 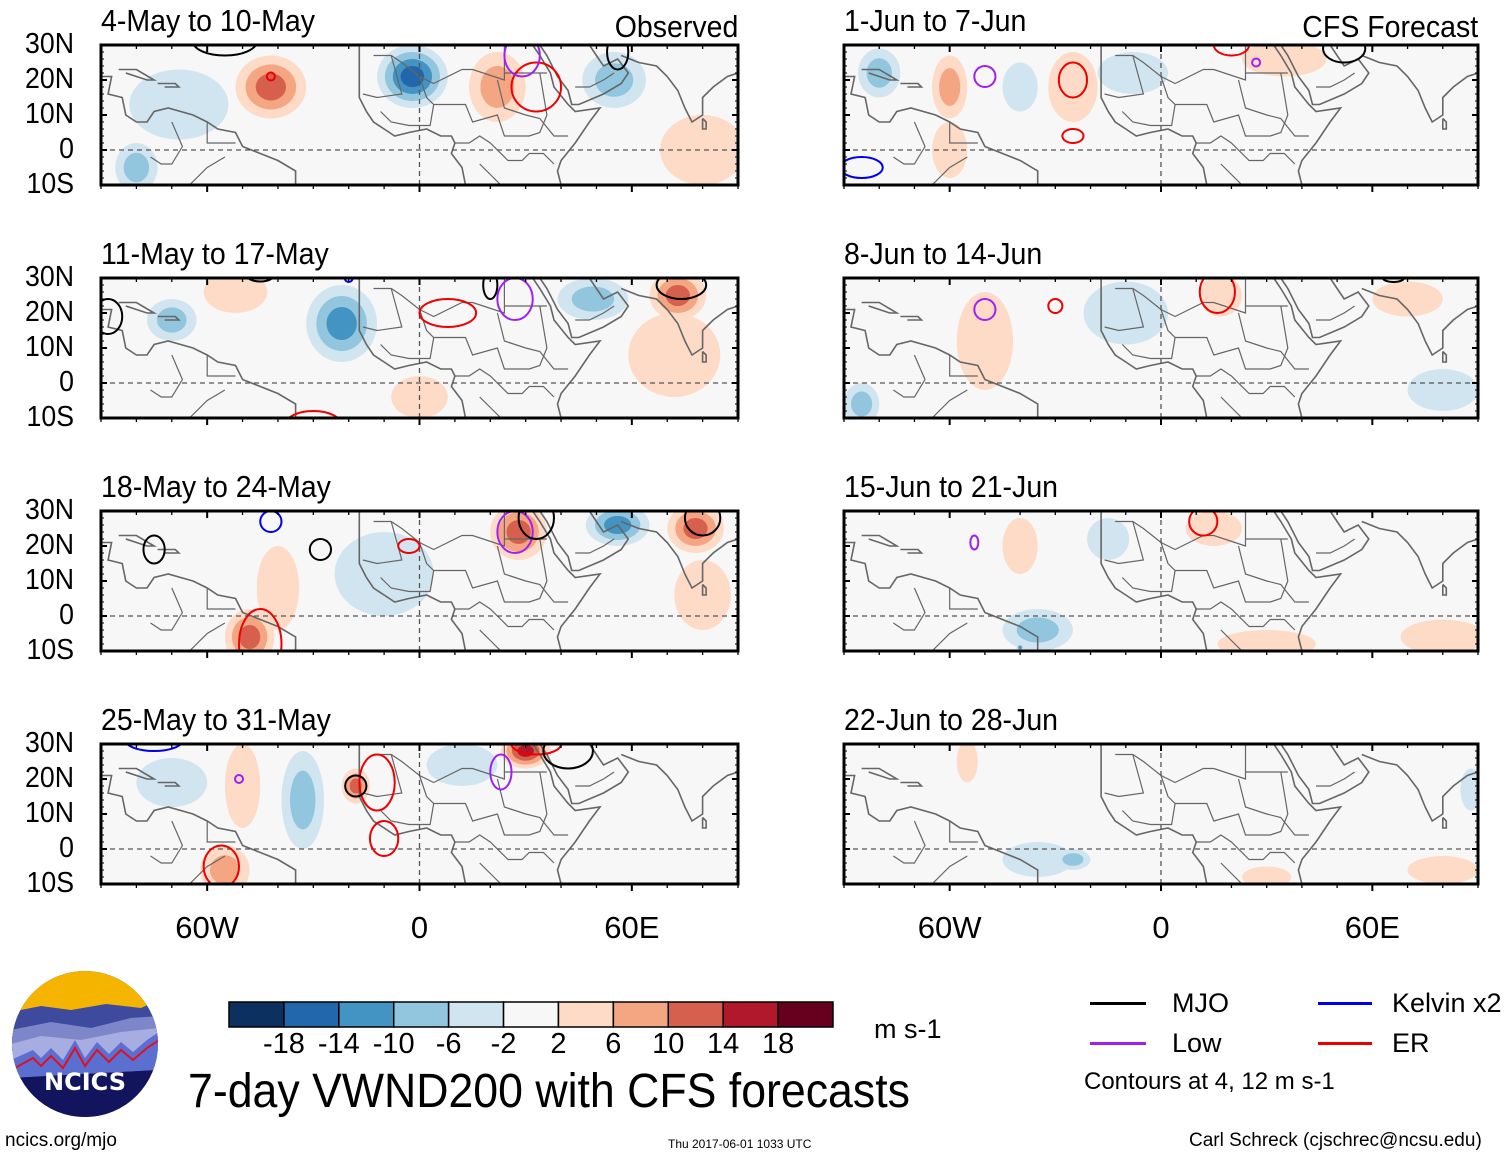 I want to click on legend-swatch-kelvin, so click(x=1345, y=1003).